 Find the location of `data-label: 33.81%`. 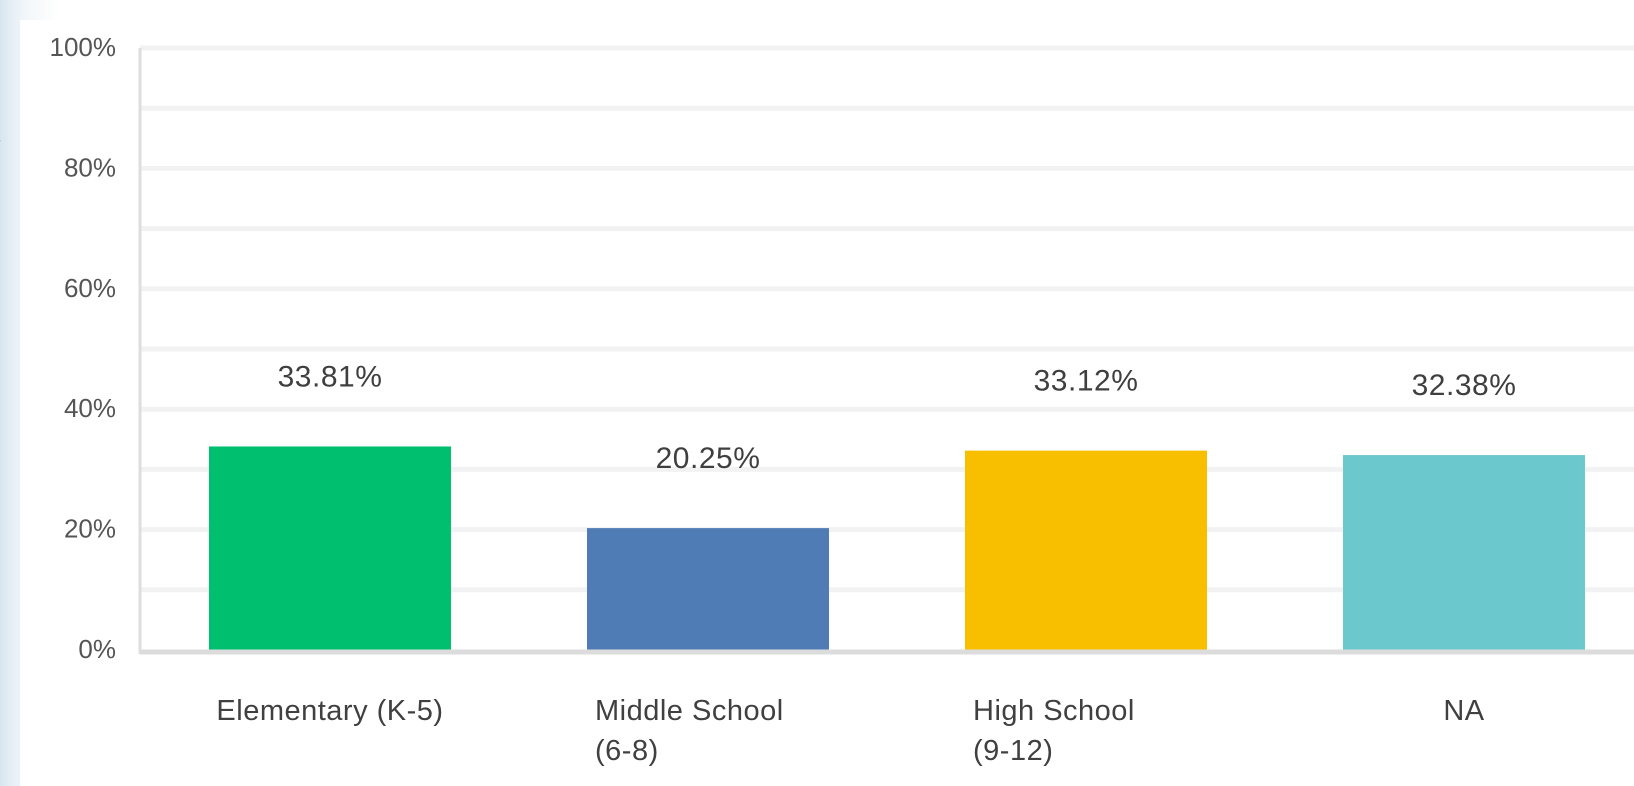

data-label: 33.81% is located at coordinates (330, 376).